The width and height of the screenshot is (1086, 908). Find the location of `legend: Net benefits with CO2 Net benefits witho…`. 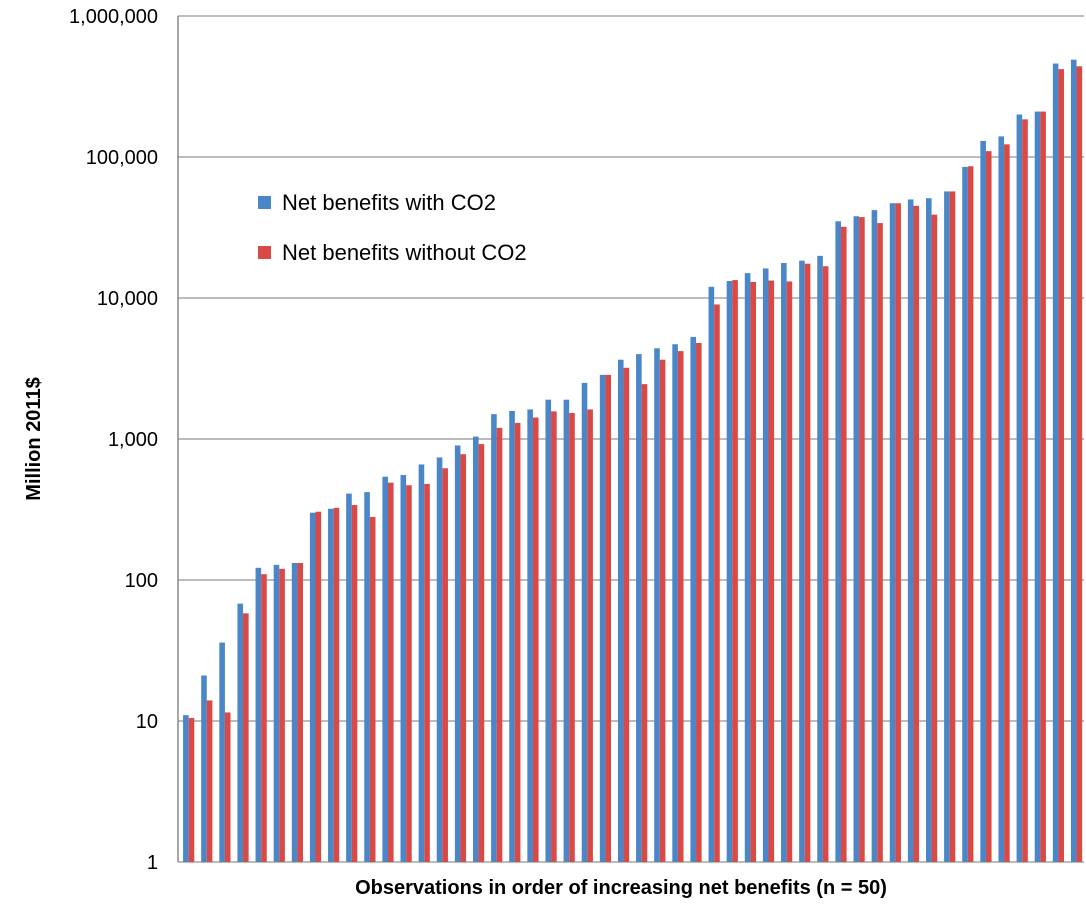

legend: Net benefits with CO2 Net benefits witho… is located at coordinates (392, 227).